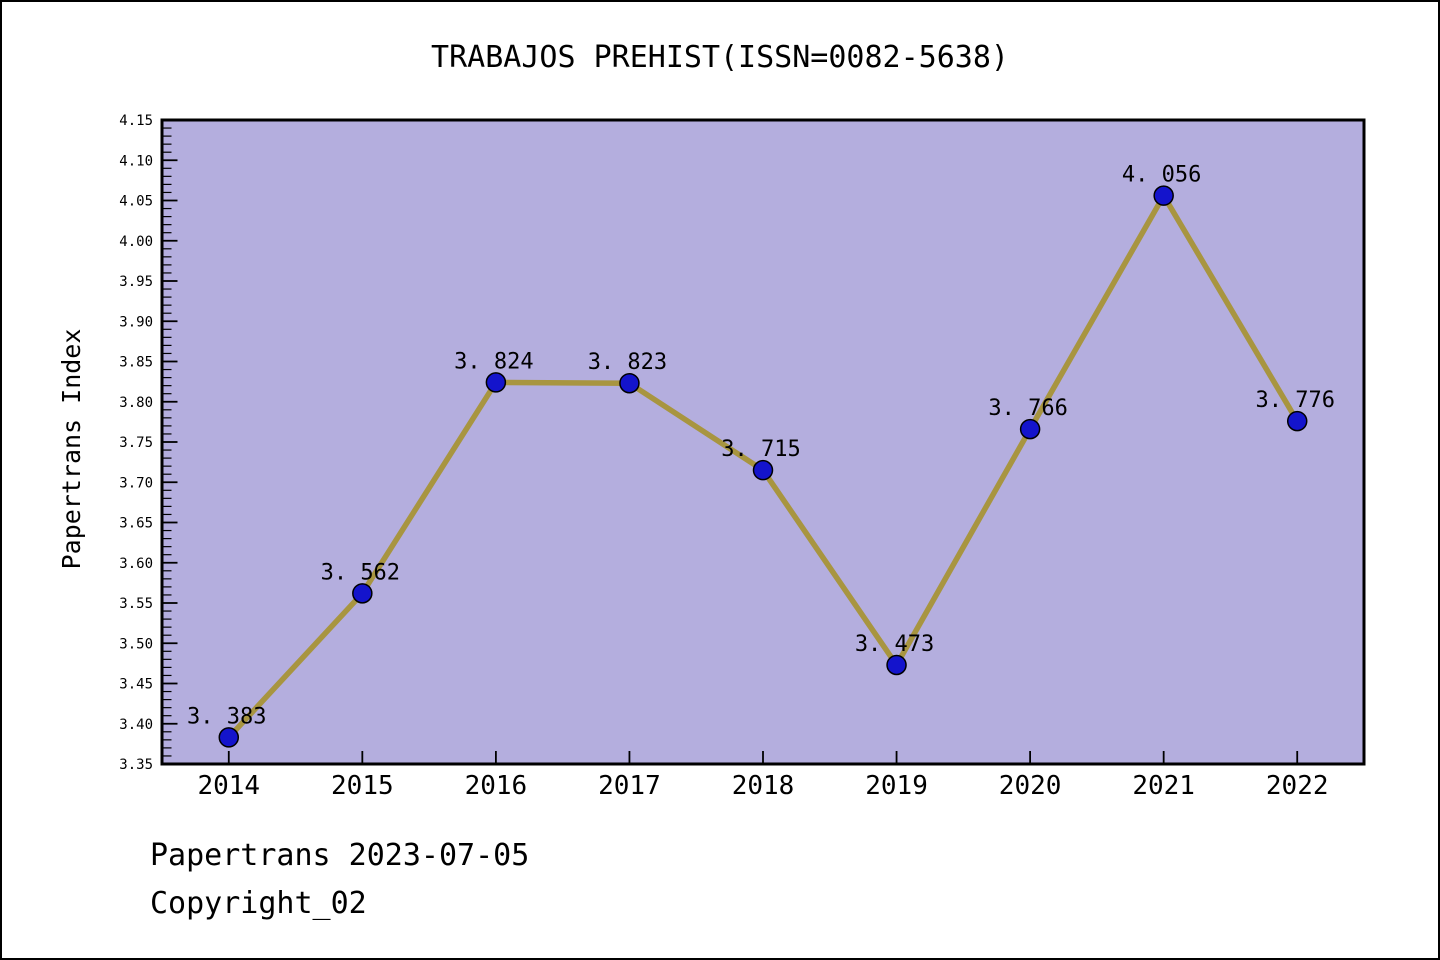  I want to click on x-tick-label: 2015, so click(362, 786).